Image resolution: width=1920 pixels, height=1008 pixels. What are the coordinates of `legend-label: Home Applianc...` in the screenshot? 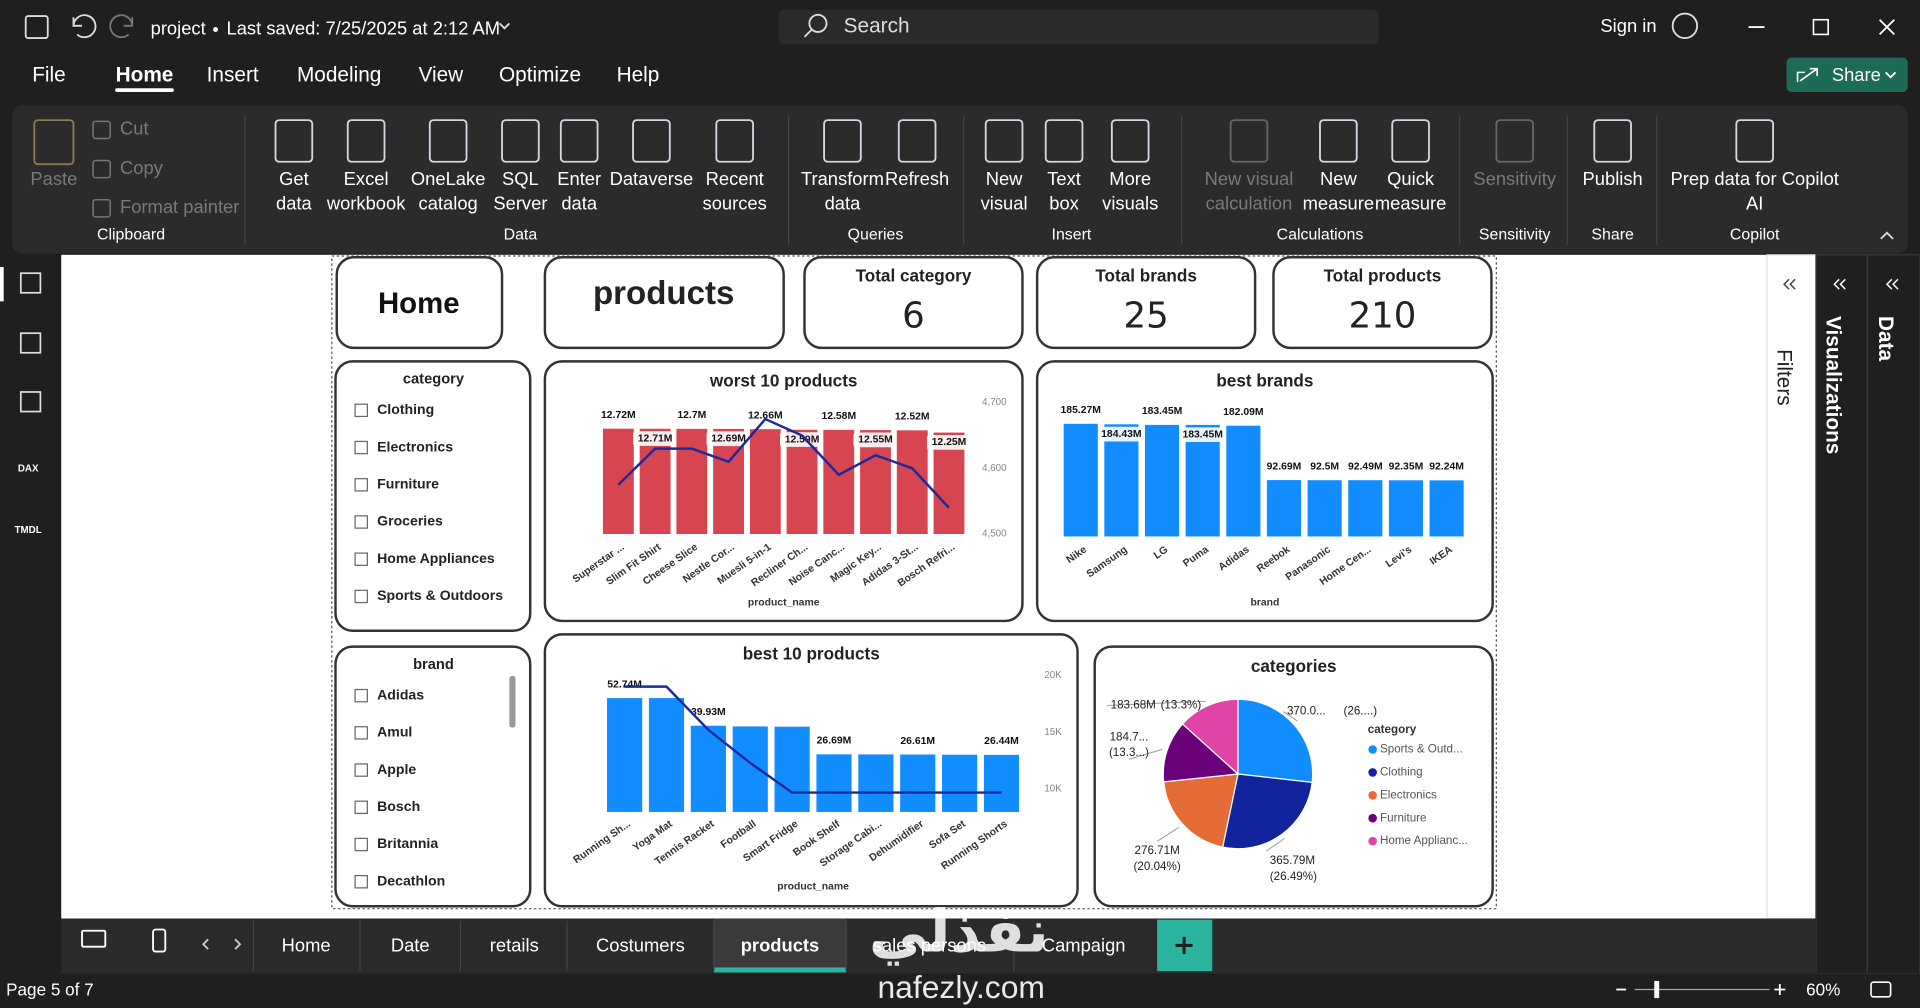 It's located at (1424, 840).